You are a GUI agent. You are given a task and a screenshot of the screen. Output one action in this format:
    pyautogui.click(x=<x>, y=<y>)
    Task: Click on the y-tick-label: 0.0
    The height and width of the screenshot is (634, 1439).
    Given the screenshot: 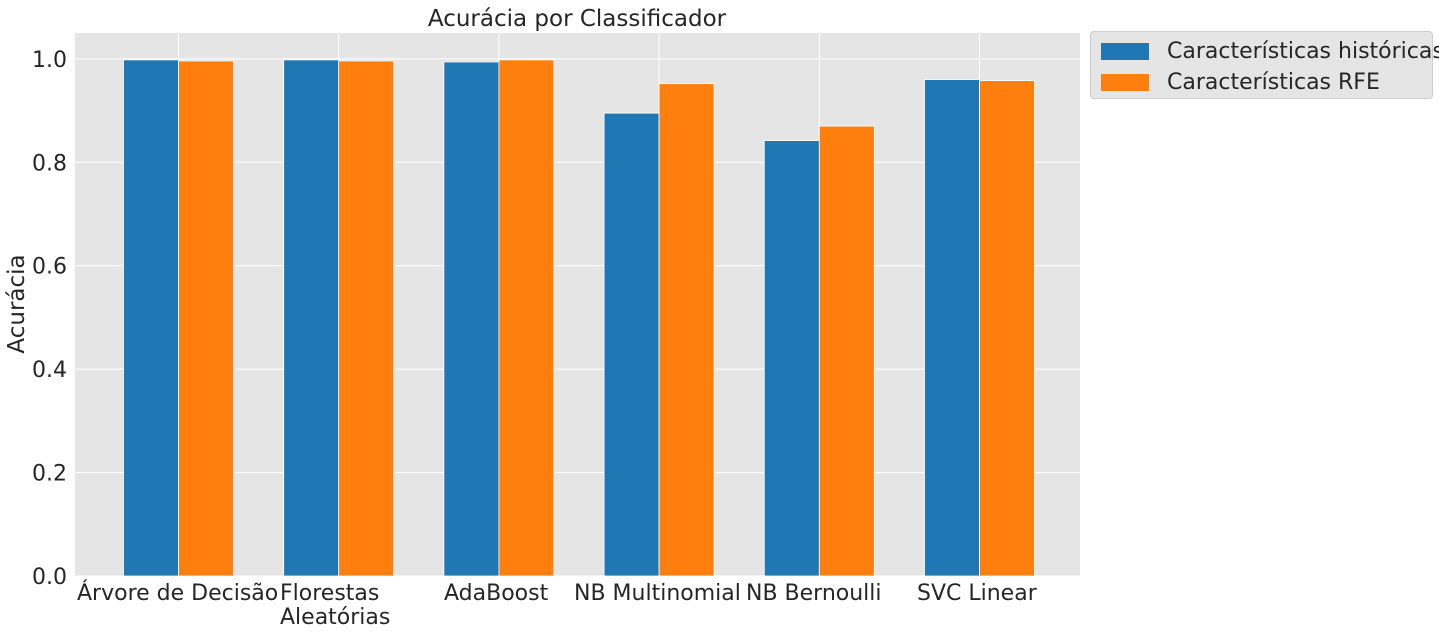 What is the action you would take?
    pyautogui.click(x=49, y=577)
    